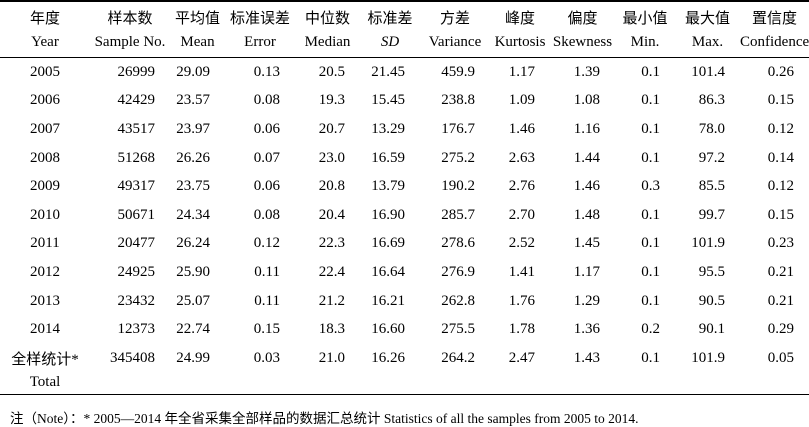 The image size is (809, 427). I want to click on header-cell-kurtosis: 峰度 Kurtosis, so click(520, 29).